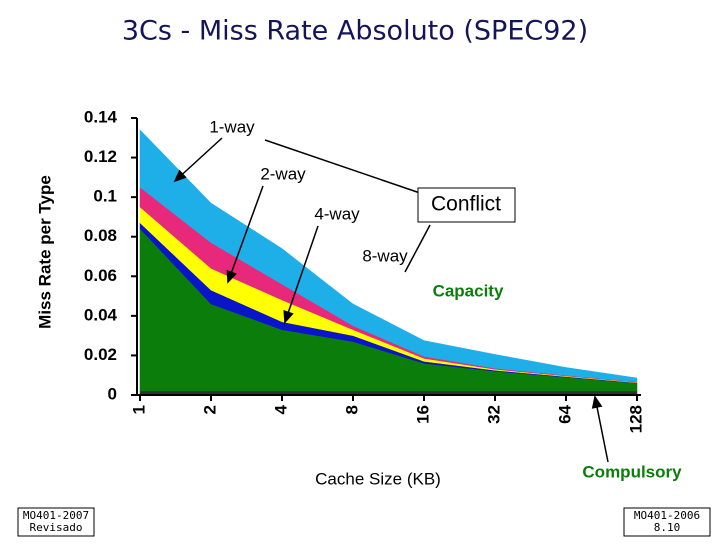  I want to click on y-tick-label: 0.1, so click(105, 196).